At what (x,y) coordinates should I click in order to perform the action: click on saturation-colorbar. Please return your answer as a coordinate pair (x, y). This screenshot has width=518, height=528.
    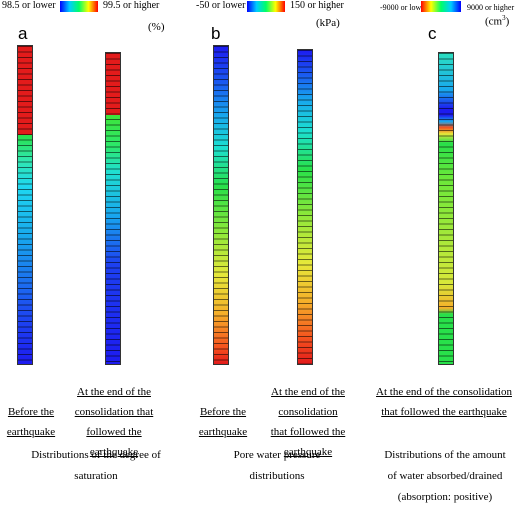
    Looking at the image, I should click on (79, 6).